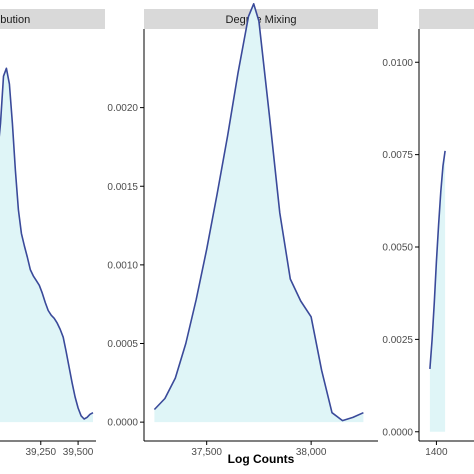 The width and height of the screenshot is (474, 474). Describe the element at coordinates (122, 344) in the screenshot. I see `y-tick-label: 0.0005` at that location.